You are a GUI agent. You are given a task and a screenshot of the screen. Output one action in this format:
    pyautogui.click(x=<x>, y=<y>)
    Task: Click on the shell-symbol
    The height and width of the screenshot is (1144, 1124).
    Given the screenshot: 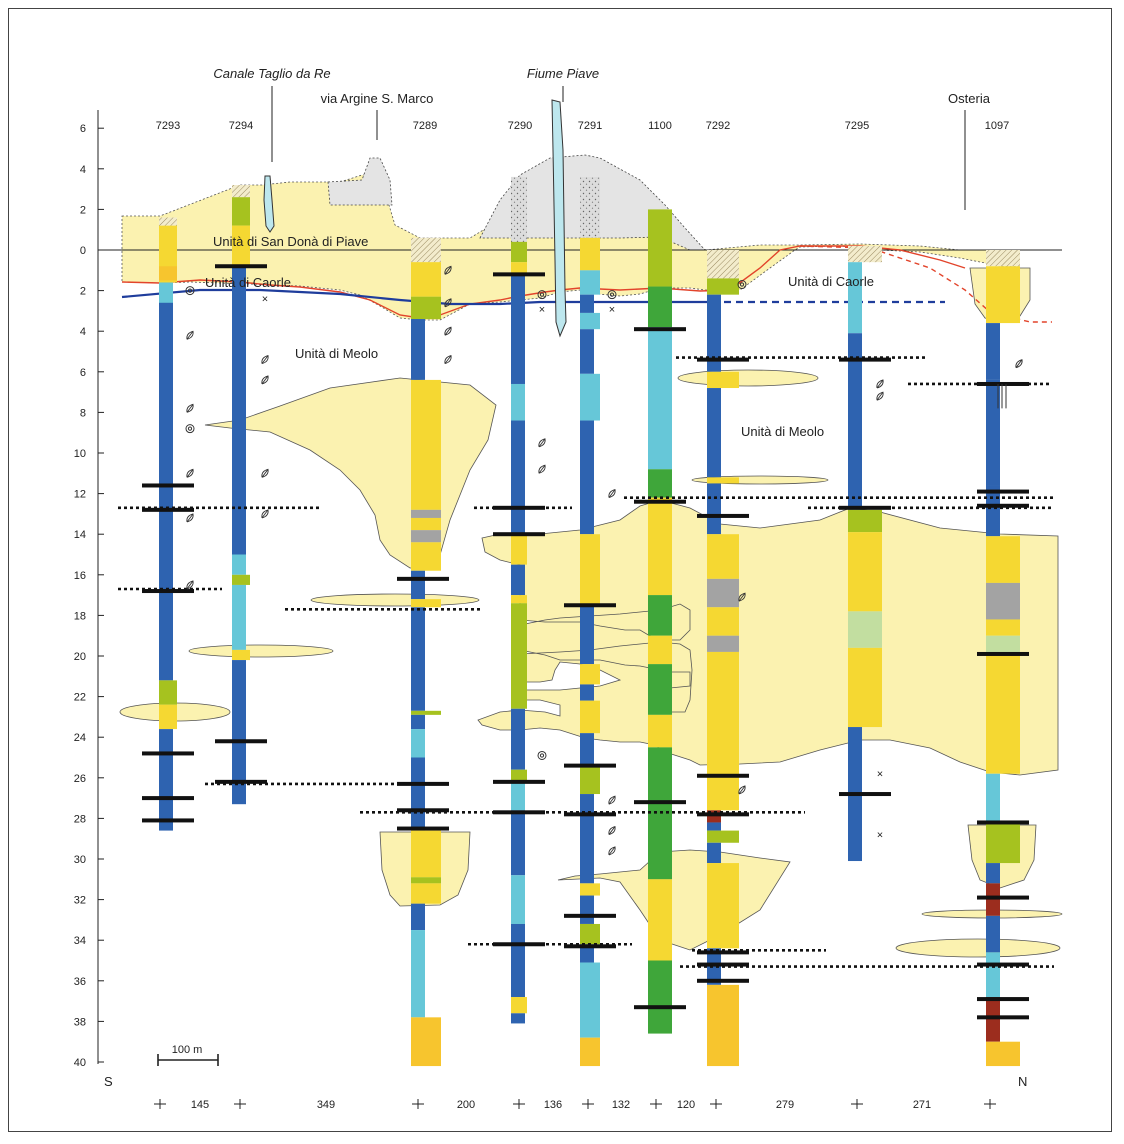 What is the action you would take?
    pyautogui.click(x=542, y=755)
    